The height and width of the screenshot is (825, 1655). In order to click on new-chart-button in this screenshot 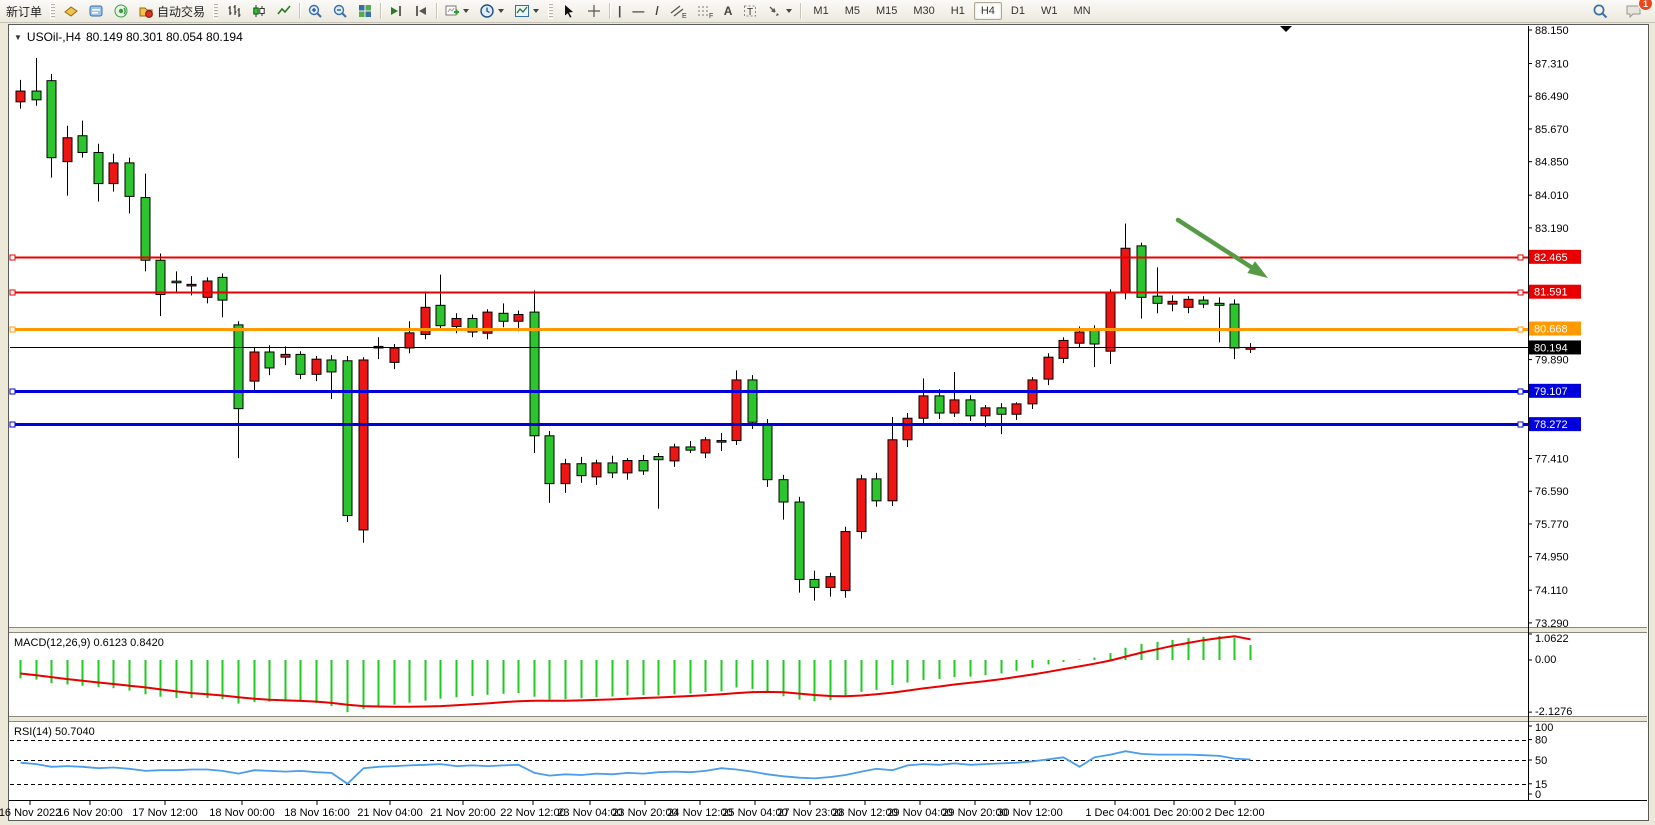, I will do `click(457, 11)`.